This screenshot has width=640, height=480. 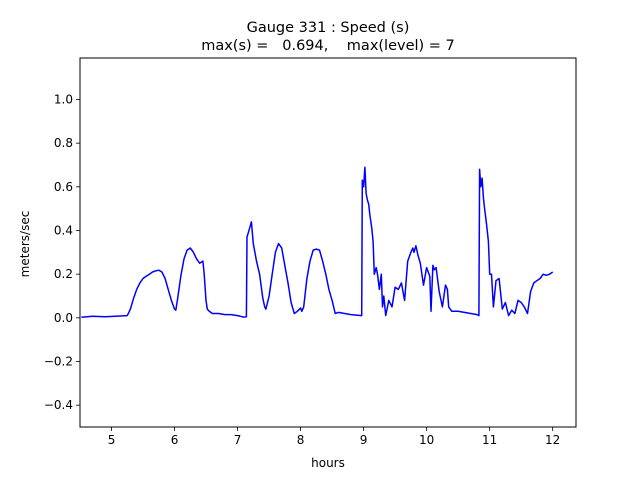 I want to click on x-tick-label: 12, so click(x=552, y=440).